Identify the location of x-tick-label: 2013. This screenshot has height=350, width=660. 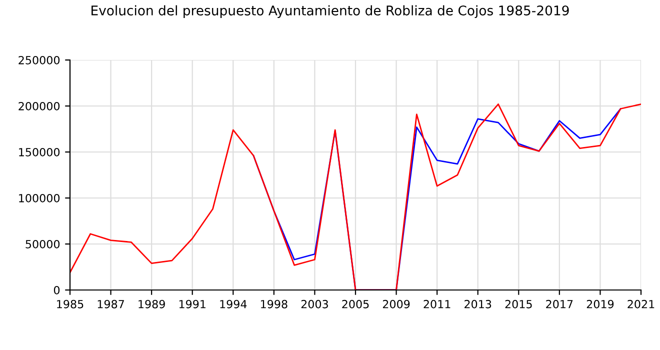
(478, 304).